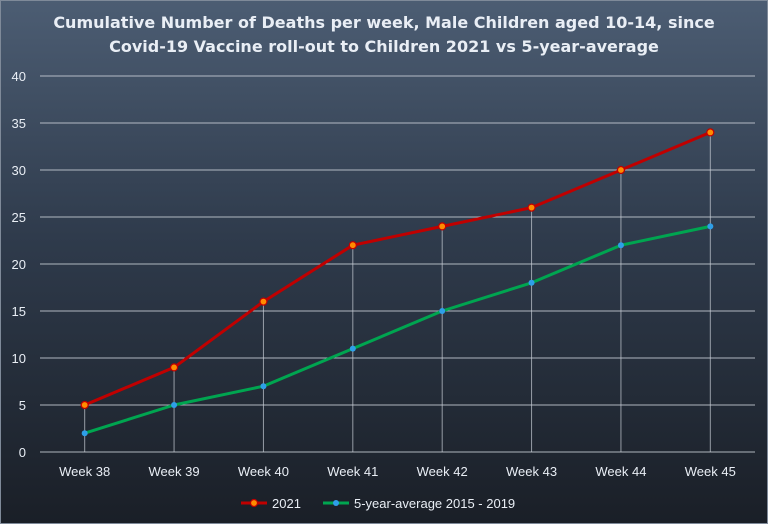 Image resolution: width=768 pixels, height=524 pixels. I want to click on x-tick-label: Week 43, so click(531, 471).